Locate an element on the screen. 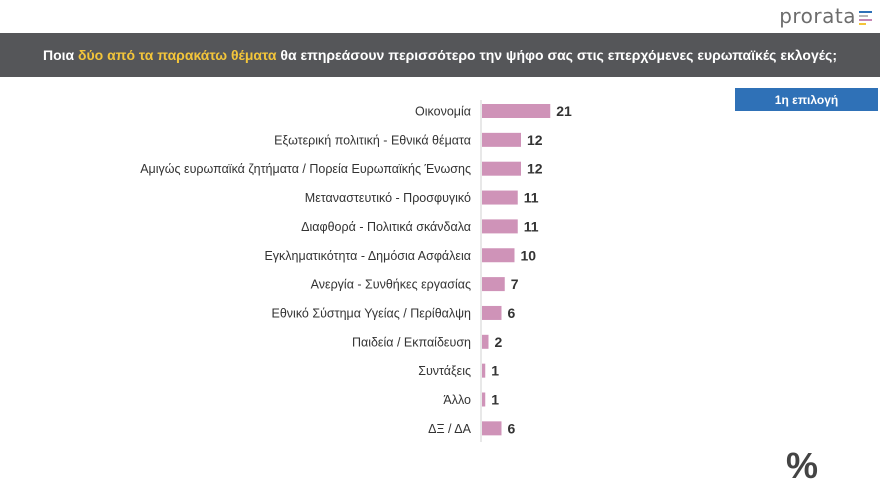 This screenshot has width=880, height=495. question-text-pre: Ποια is located at coordinates (60, 55).